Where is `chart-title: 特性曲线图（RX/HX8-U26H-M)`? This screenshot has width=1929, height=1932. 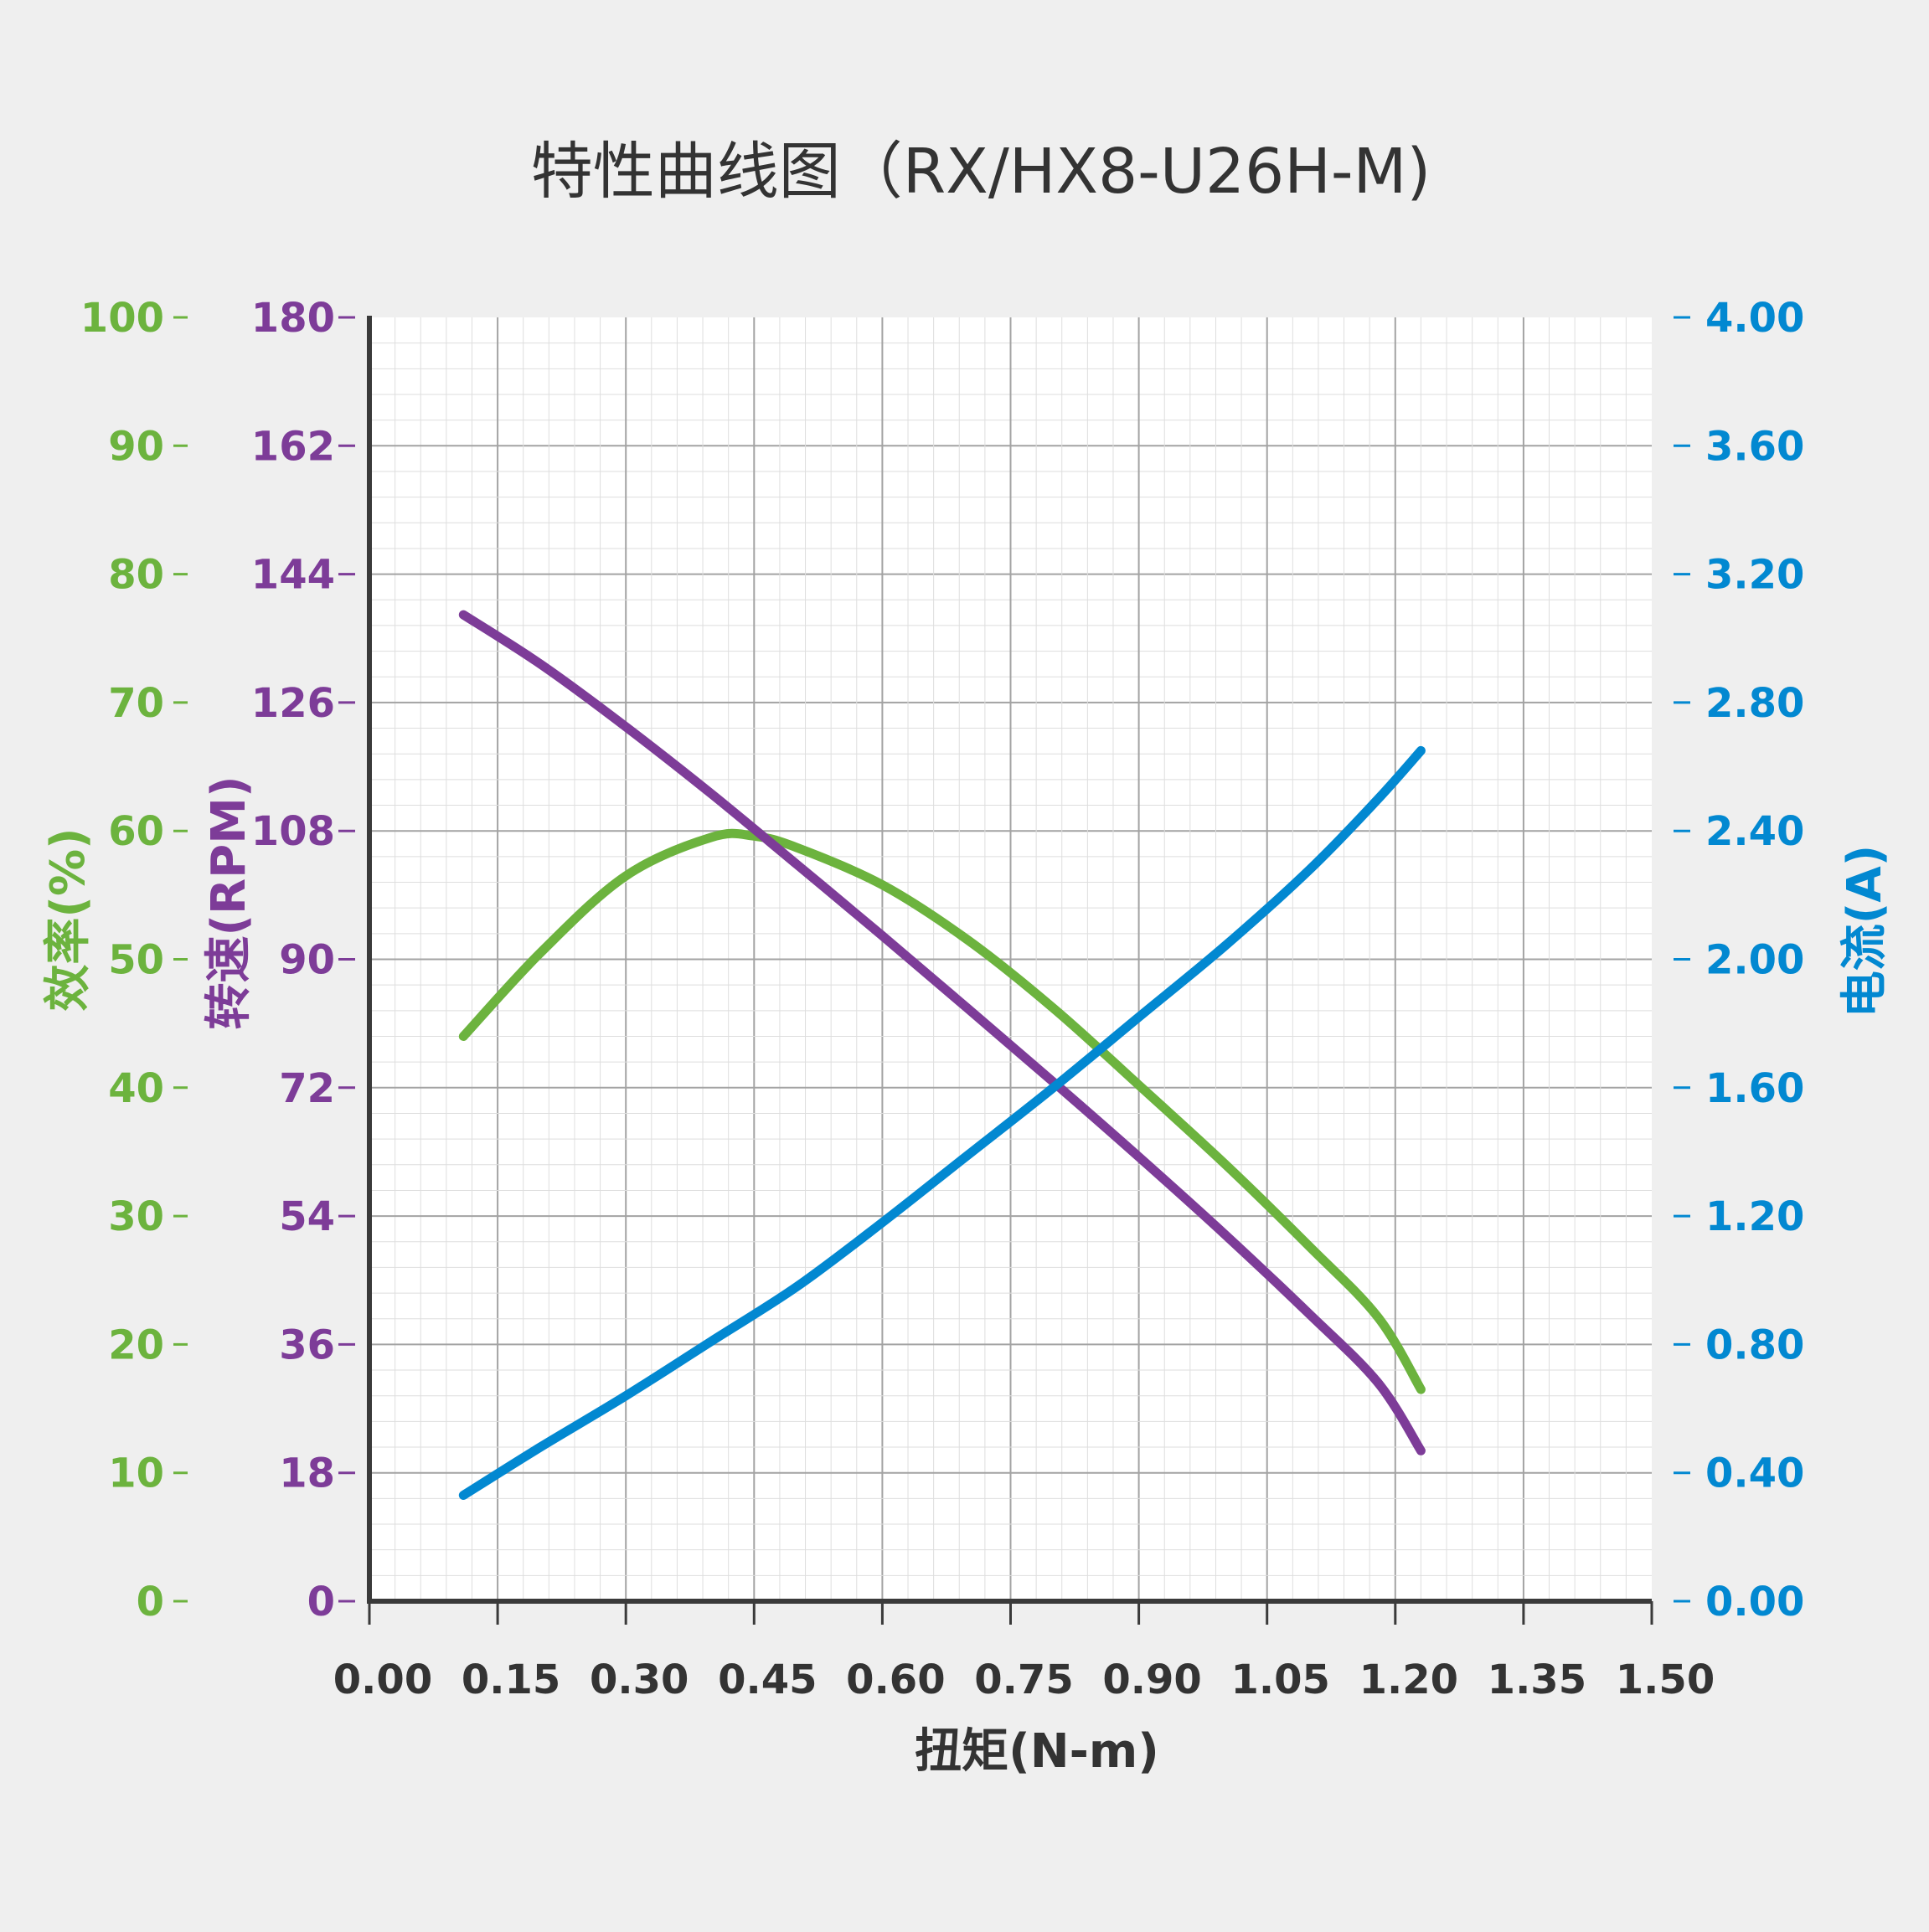 chart-title: 特性曲线图（RX/HX8-U26H-M) is located at coordinates (981, 172).